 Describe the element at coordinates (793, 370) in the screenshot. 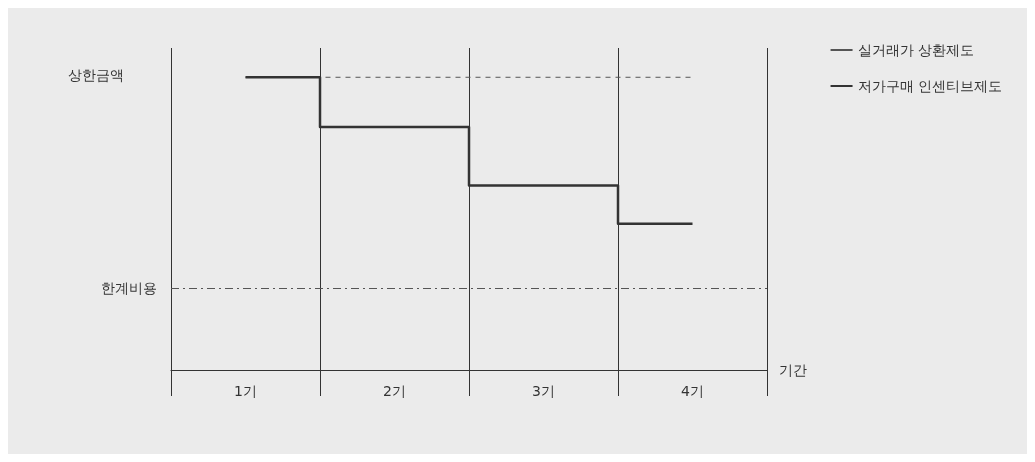

I see `x-axis-title: 기간` at that location.